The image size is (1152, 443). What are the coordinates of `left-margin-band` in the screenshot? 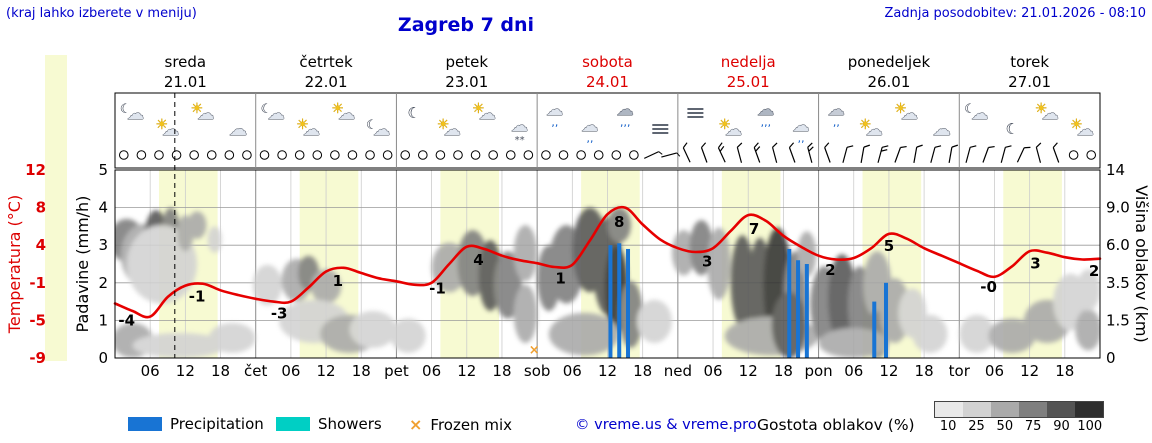 It's located at (56, 208).